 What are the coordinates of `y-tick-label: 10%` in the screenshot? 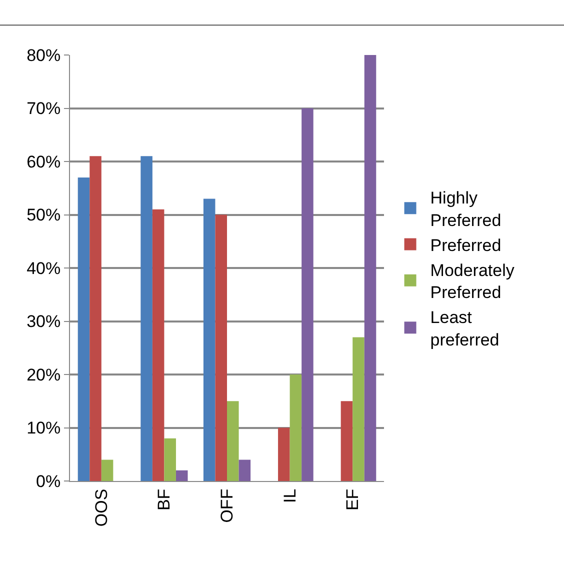 It's located at (43, 428).